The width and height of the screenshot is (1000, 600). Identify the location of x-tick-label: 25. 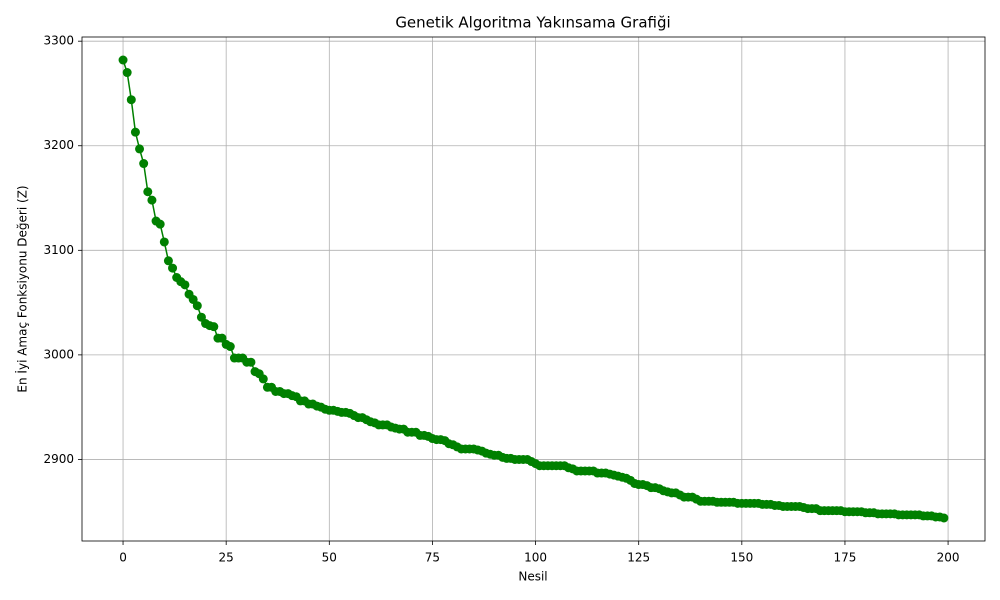
(226, 558).